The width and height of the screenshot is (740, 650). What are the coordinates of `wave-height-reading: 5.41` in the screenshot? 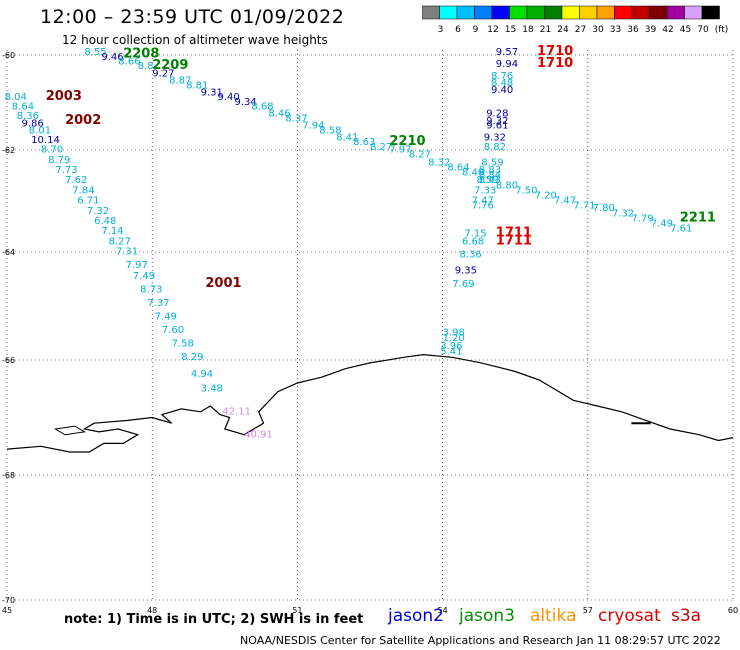 It's located at (451, 352).